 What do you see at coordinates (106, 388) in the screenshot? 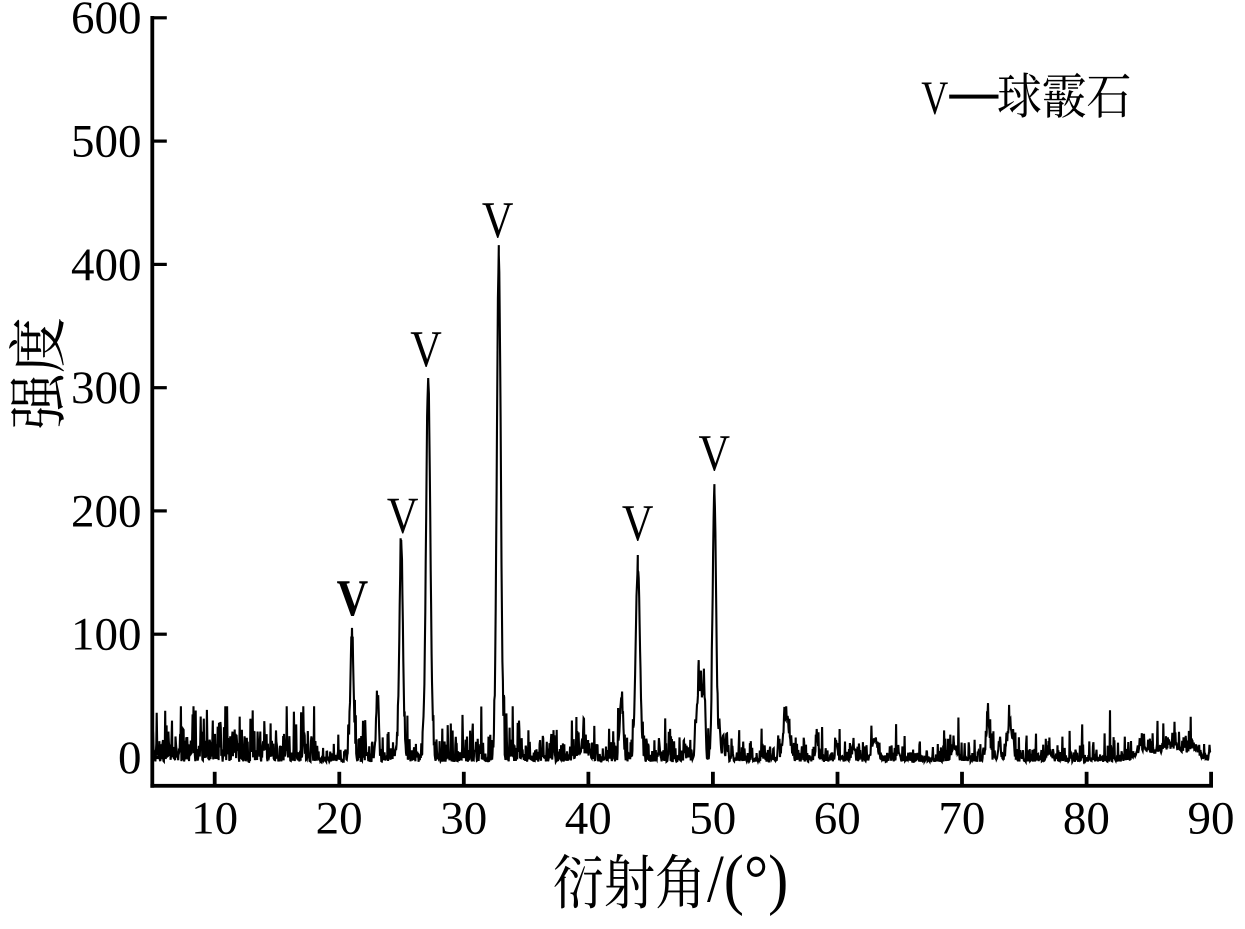
I see `svg-text: 300` at bounding box center [106, 388].